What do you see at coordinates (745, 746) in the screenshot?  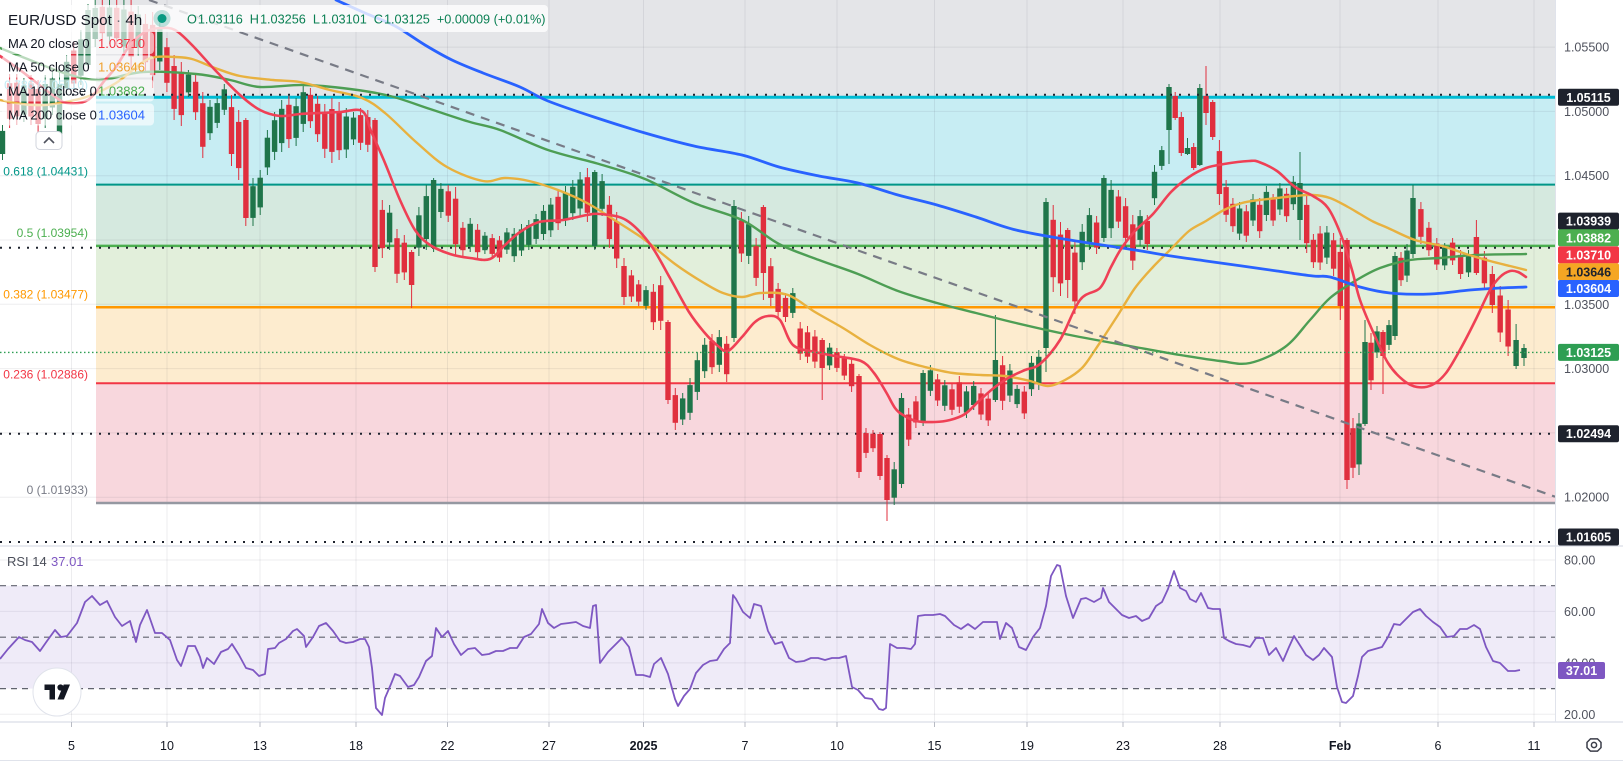 I see `svg-text: 7` at bounding box center [745, 746].